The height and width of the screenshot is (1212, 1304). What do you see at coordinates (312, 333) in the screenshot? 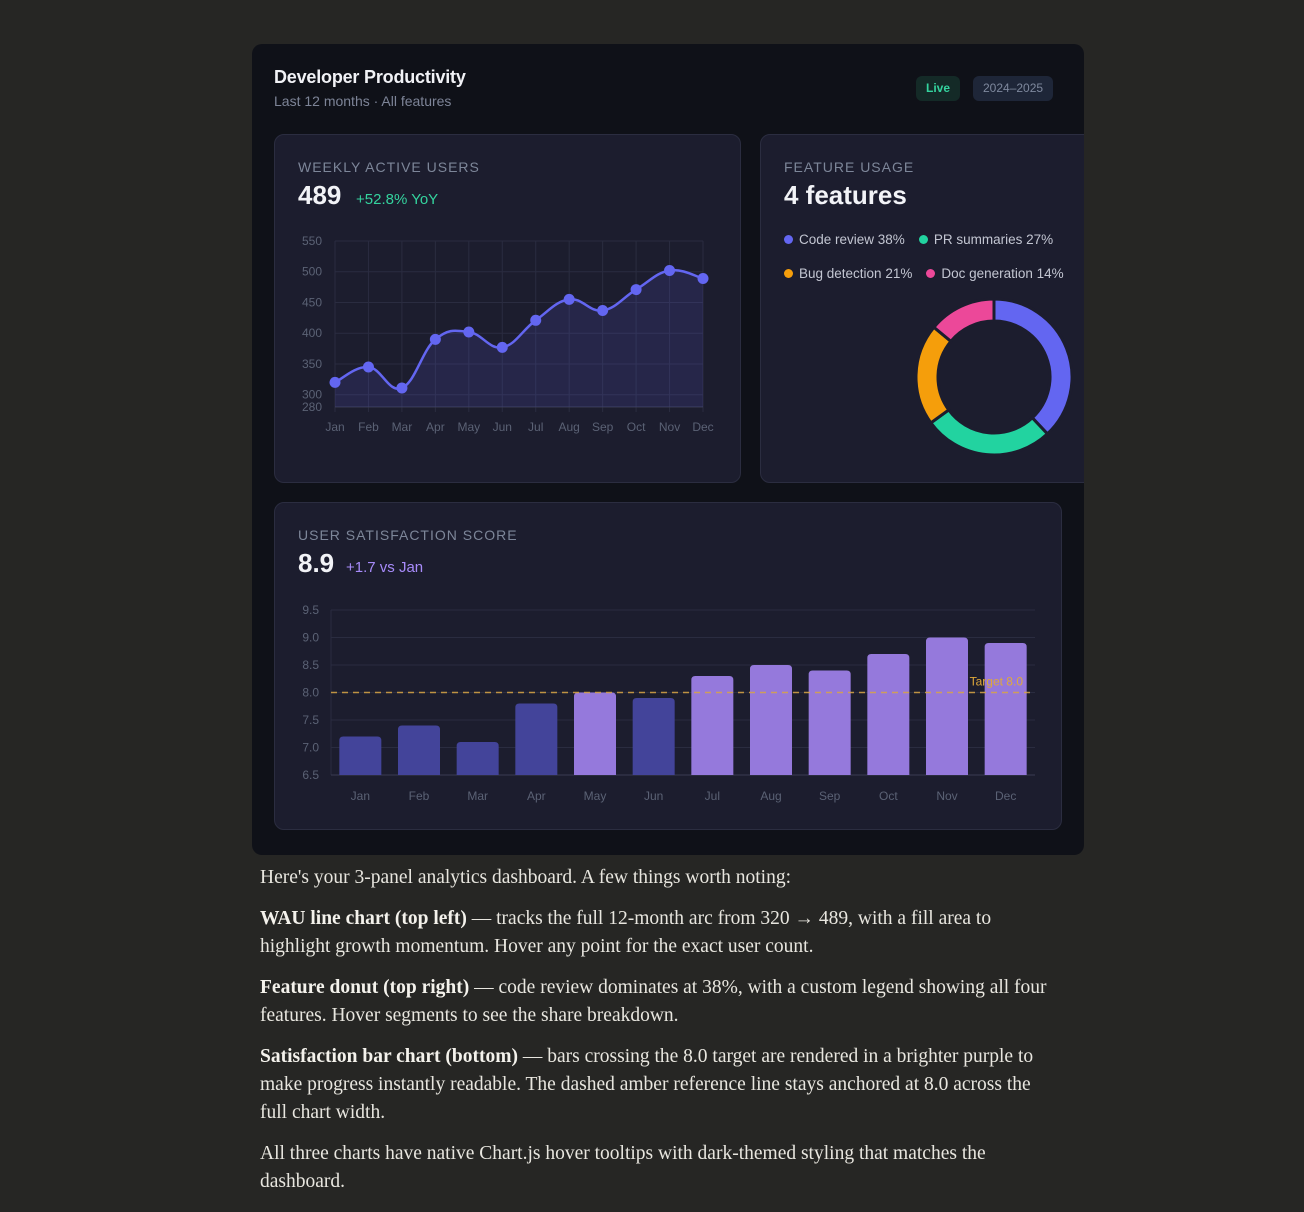
I see `svg-text: 400` at bounding box center [312, 333].